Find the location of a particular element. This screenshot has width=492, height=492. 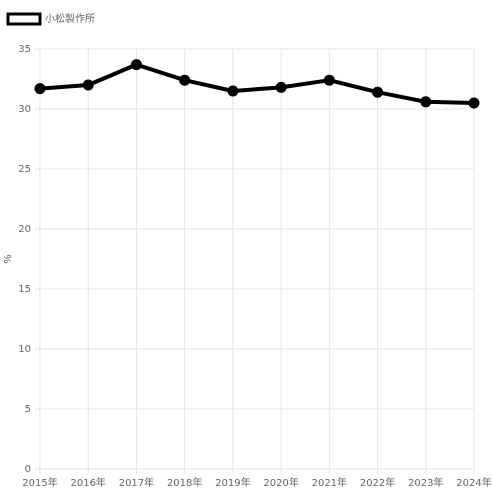

x-tick-label: 2015年 is located at coordinates (39, 482).